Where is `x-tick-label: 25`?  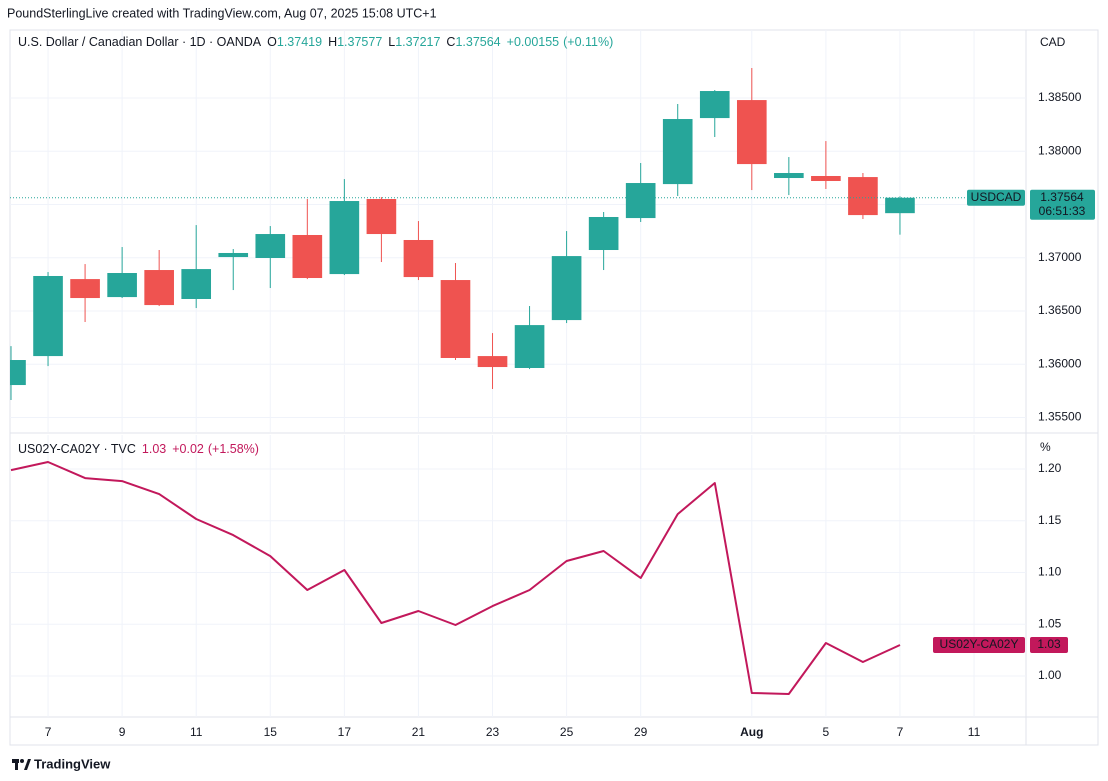
x-tick-label: 25 is located at coordinates (567, 732).